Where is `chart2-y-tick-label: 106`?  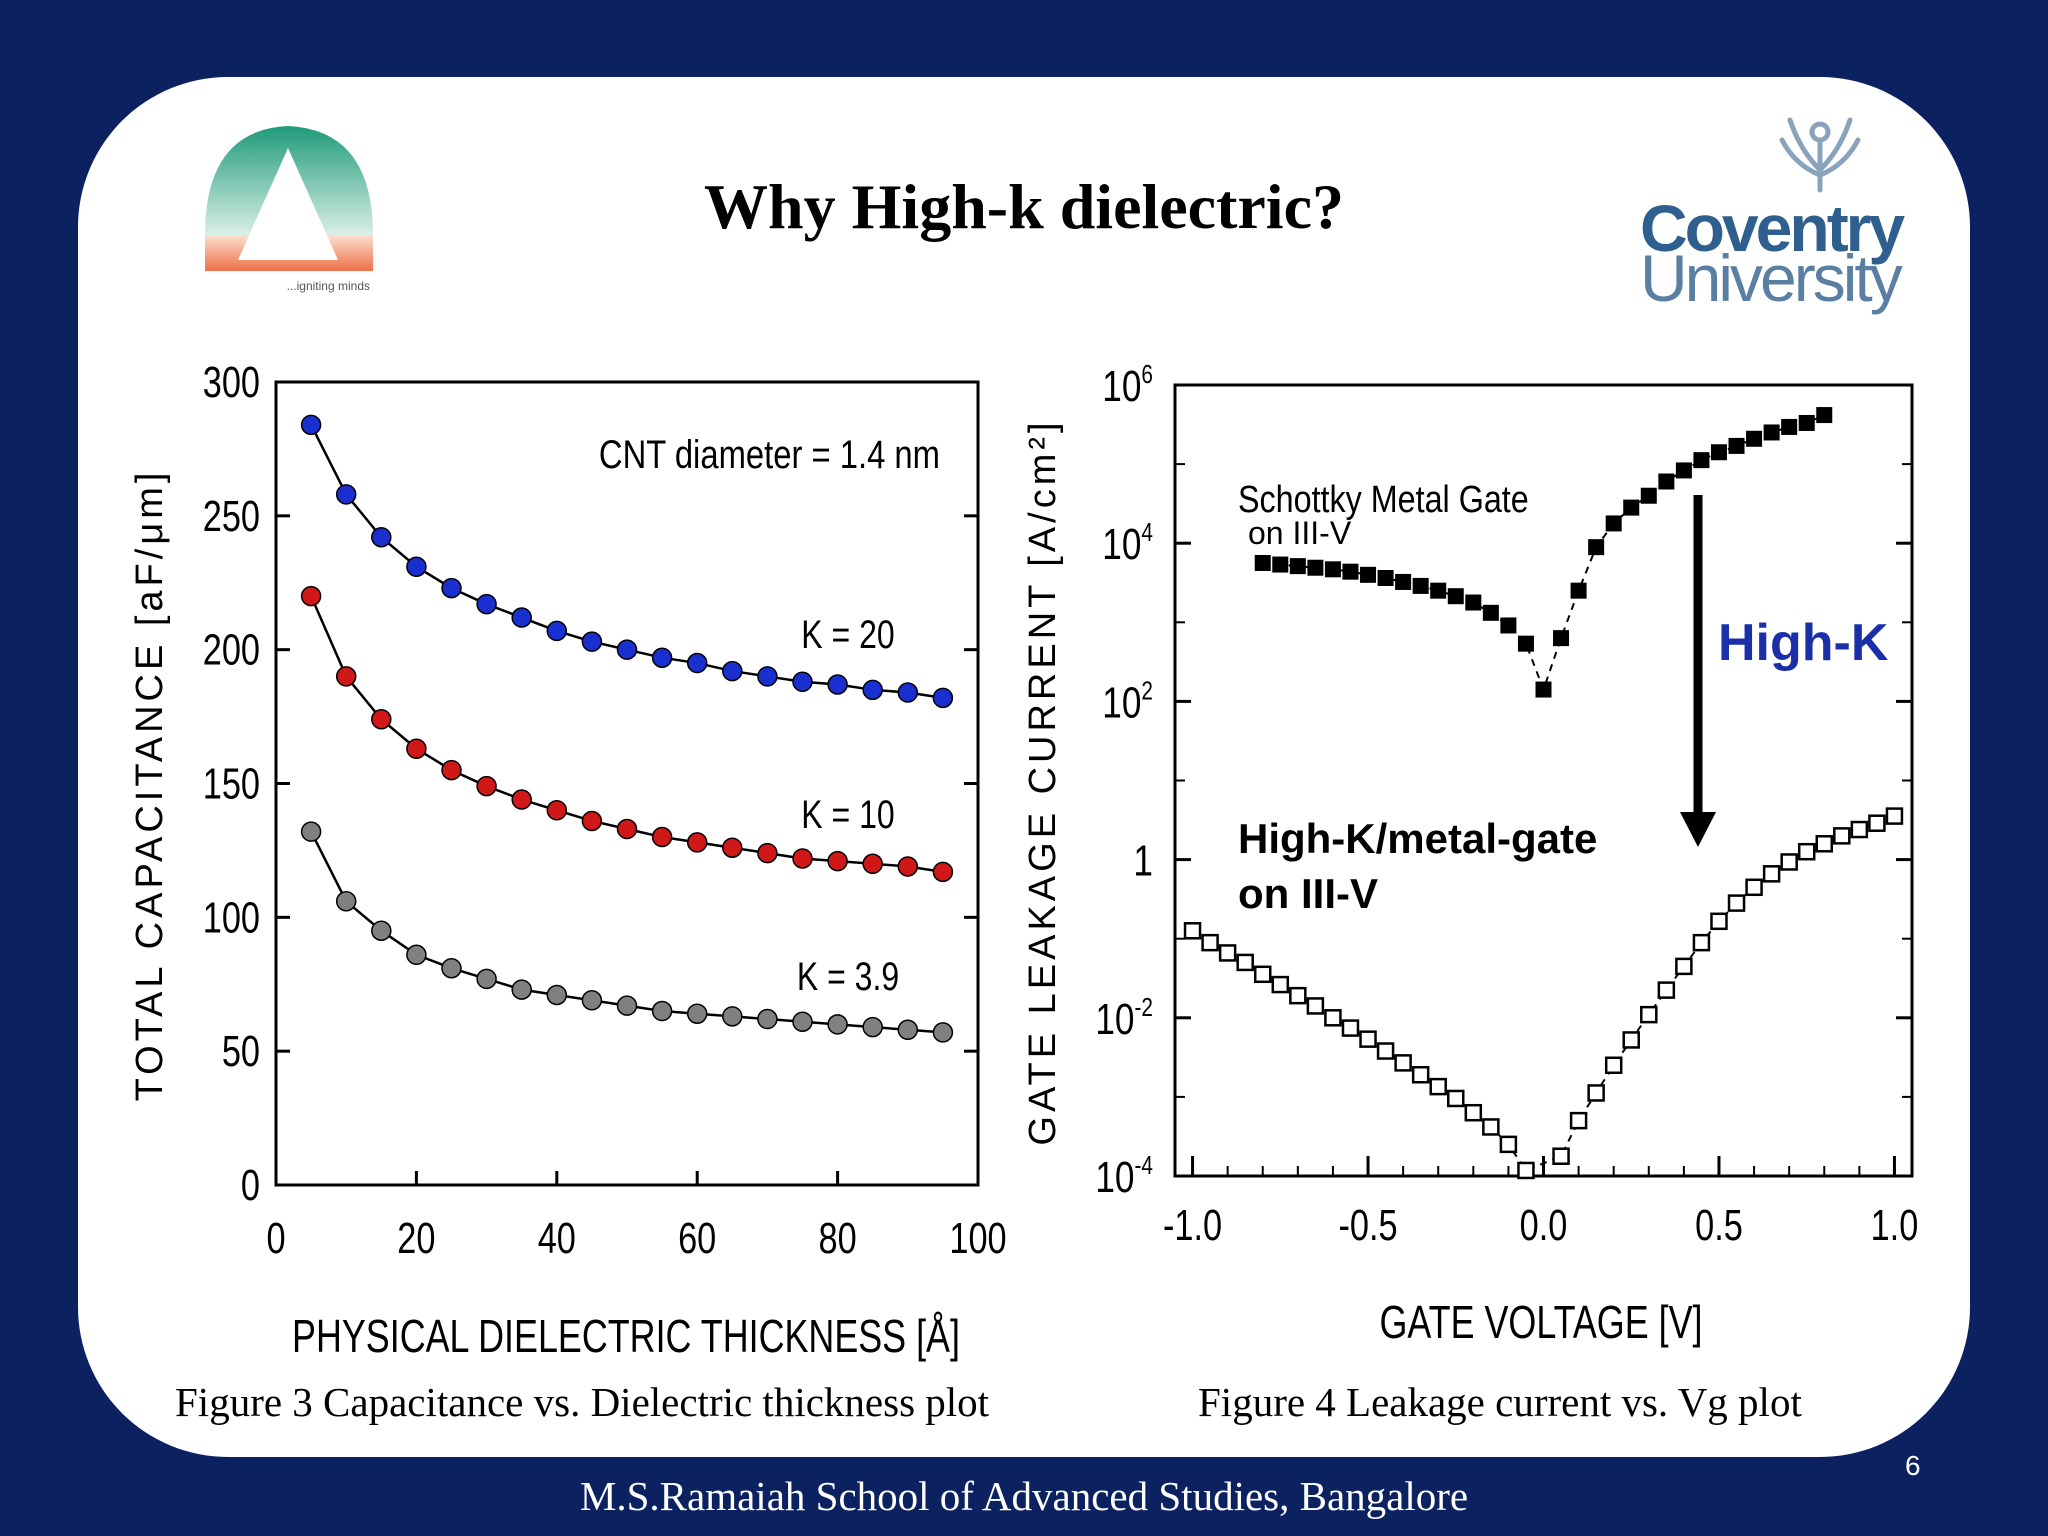 chart2-y-tick-label: 106 is located at coordinates (1127, 385).